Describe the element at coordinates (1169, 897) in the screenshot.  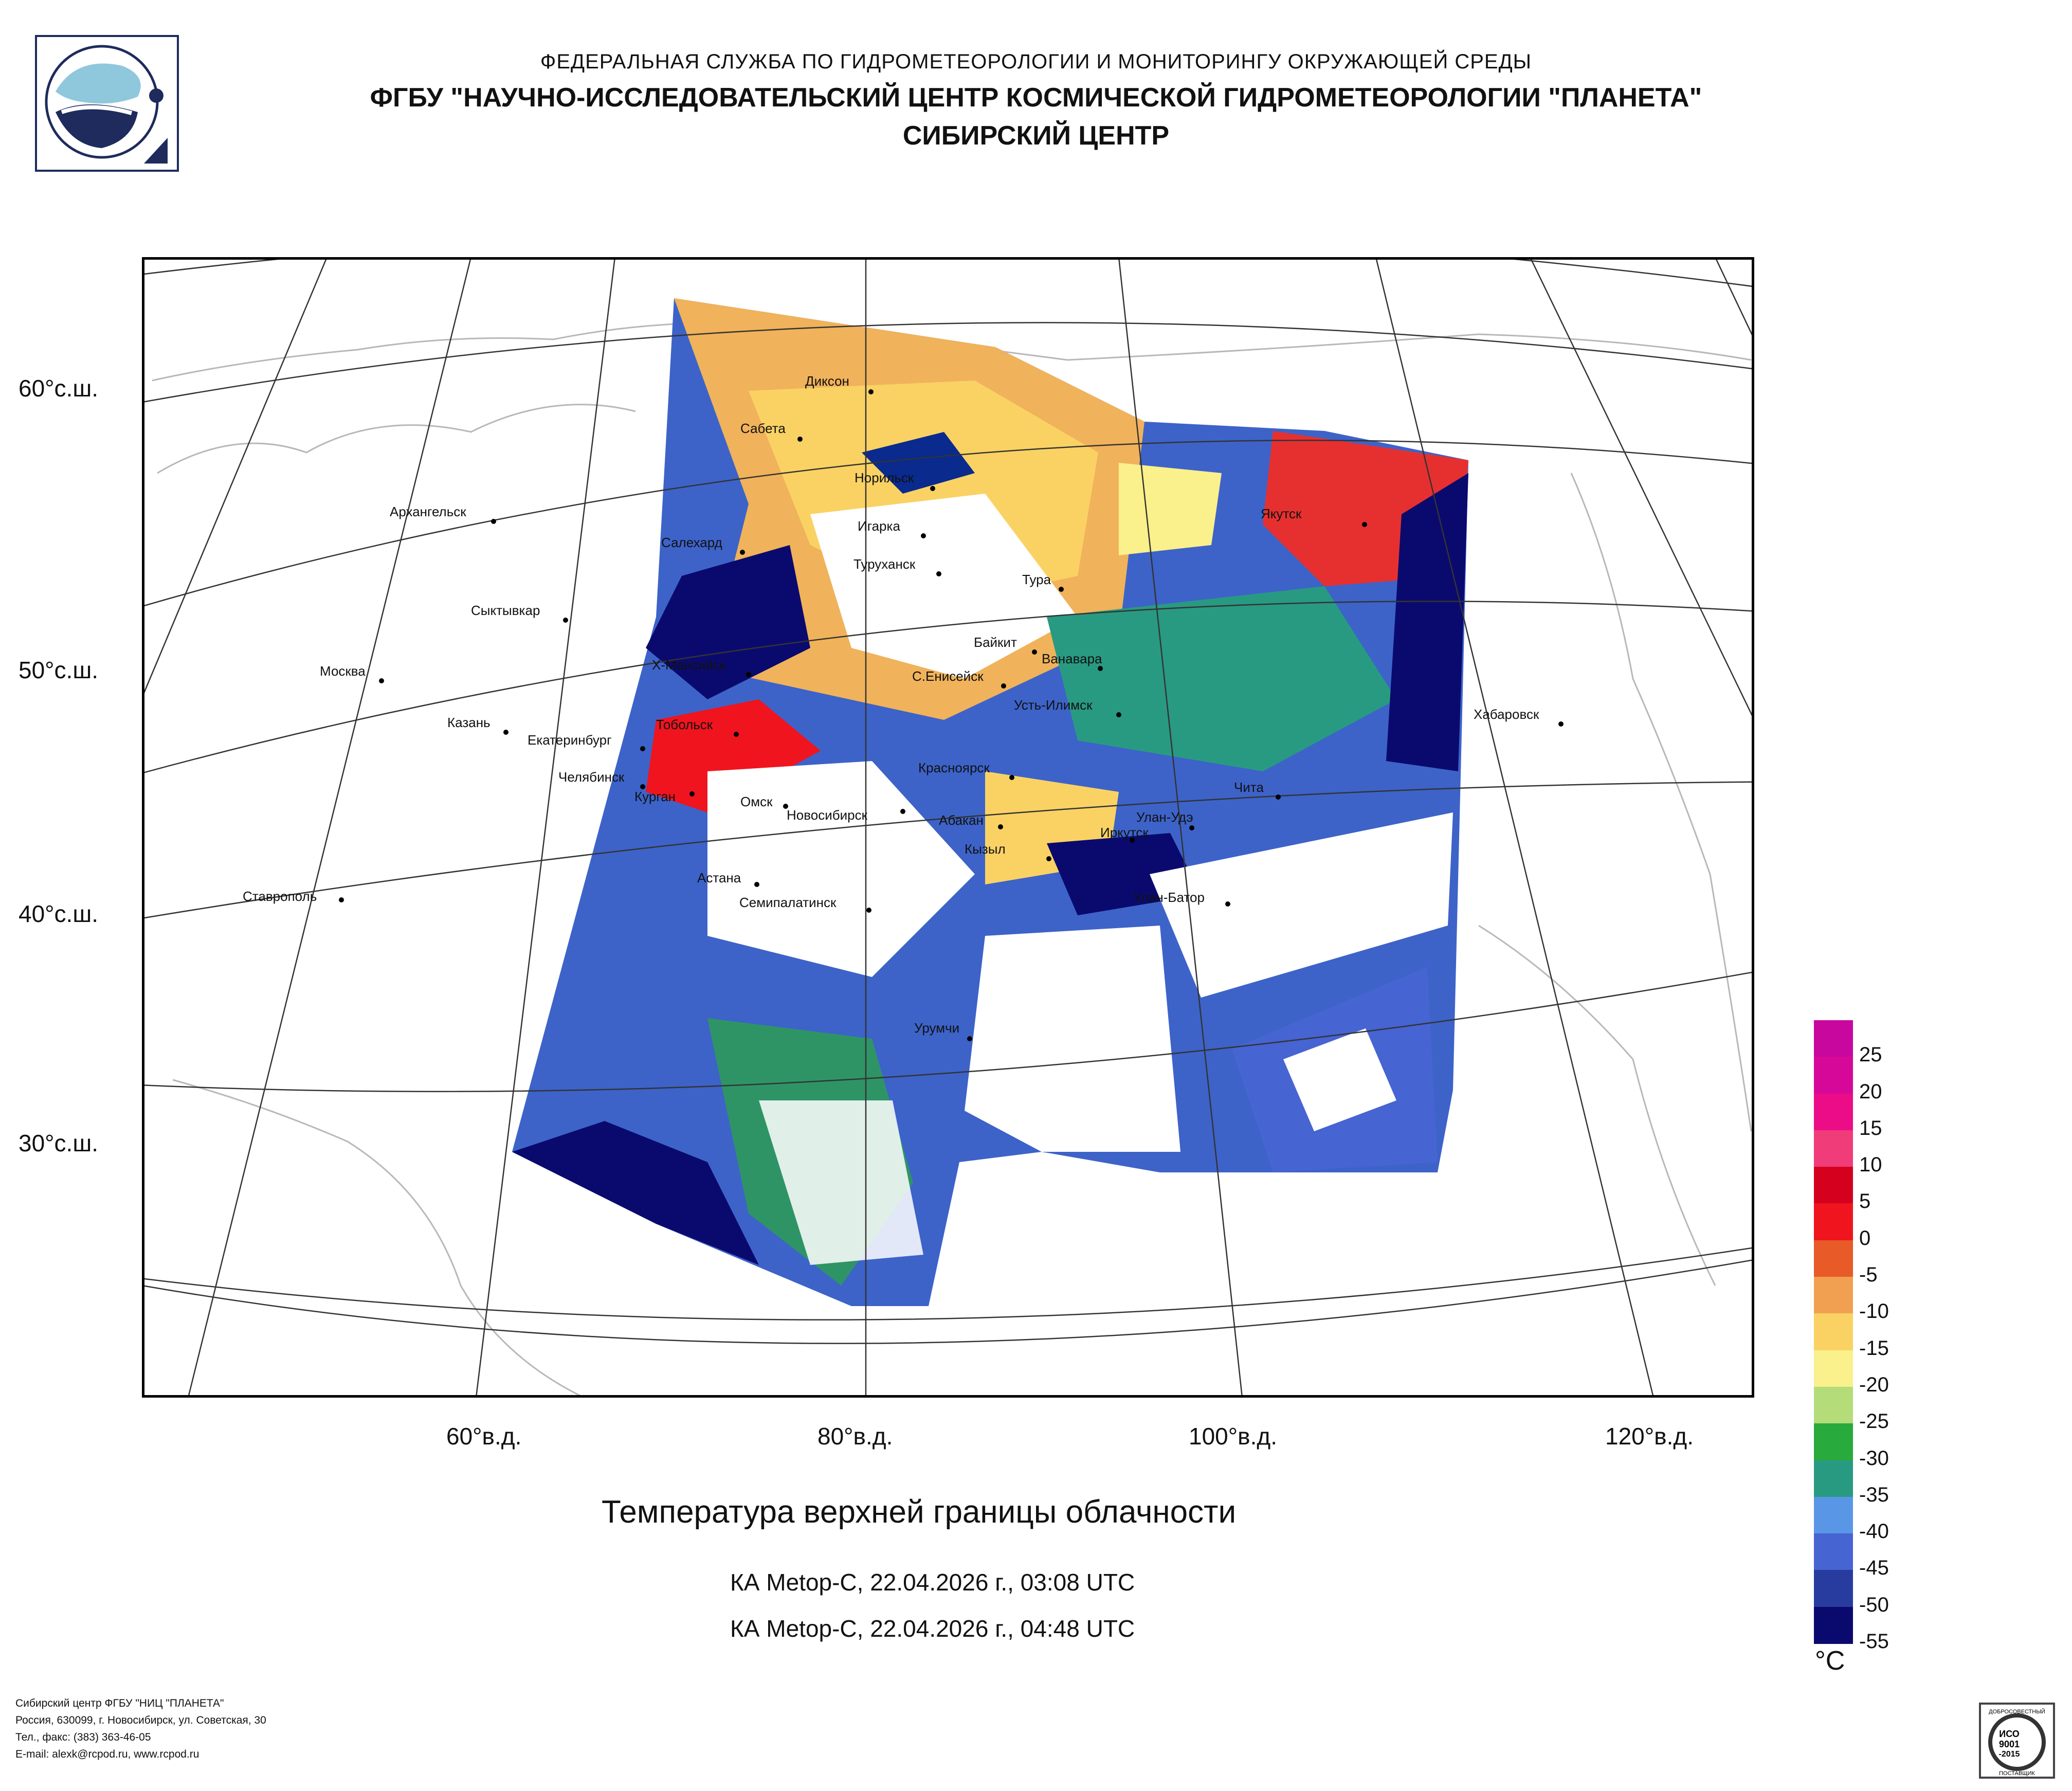
I see `city-ulan-bator: Улан-Батор` at that location.